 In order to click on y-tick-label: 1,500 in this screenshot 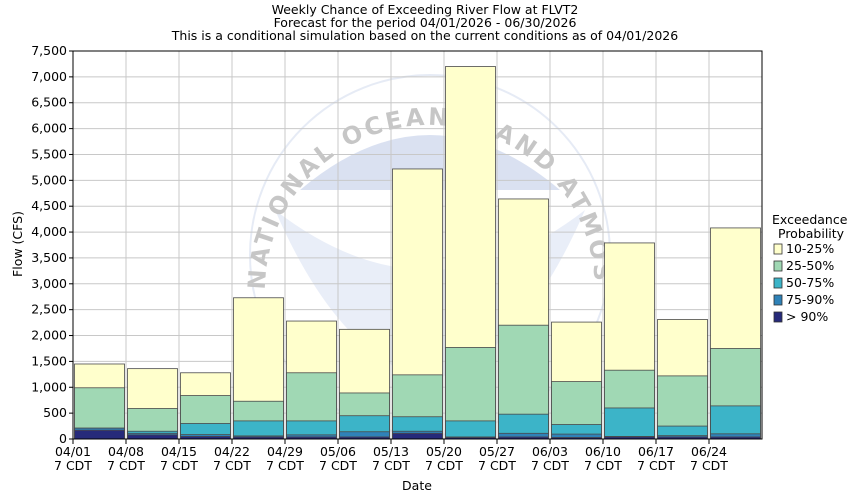, I will do `click(49, 360)`.